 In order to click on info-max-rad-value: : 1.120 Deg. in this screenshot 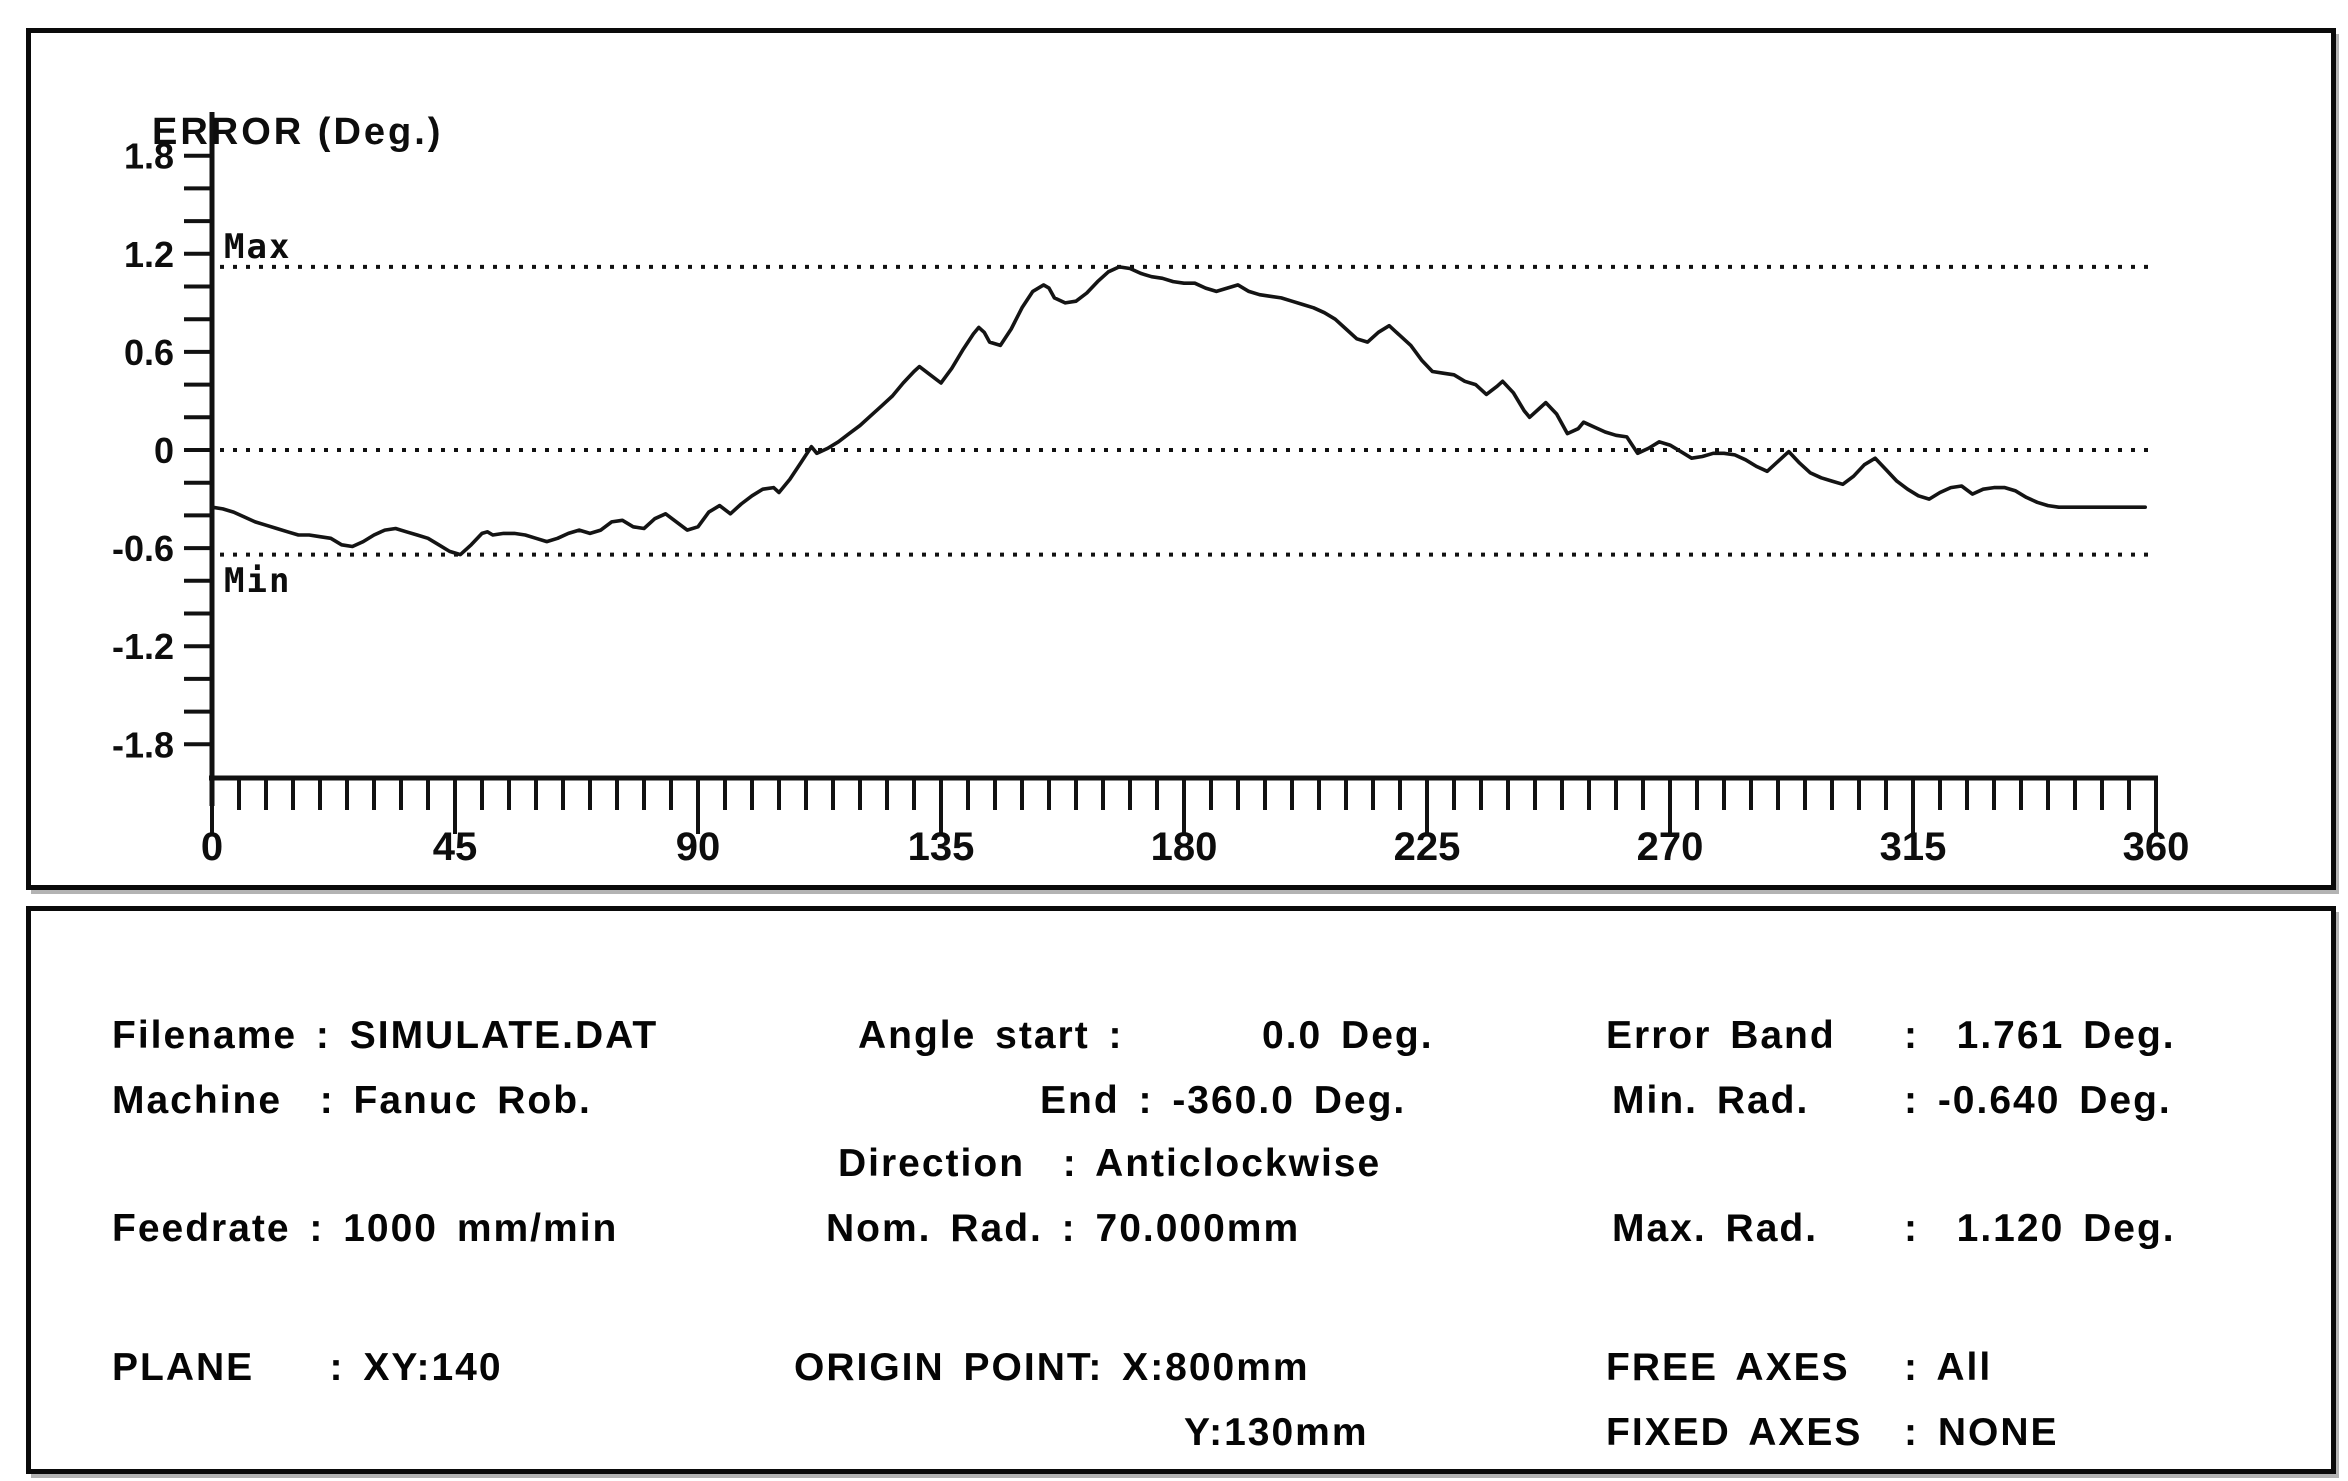, I will do `click(2040, 1228)`.